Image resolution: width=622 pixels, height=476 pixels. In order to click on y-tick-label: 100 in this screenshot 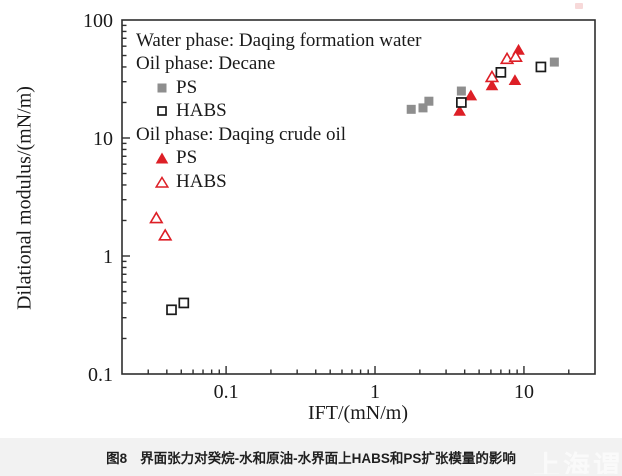, I will do `click(98, 21)`.